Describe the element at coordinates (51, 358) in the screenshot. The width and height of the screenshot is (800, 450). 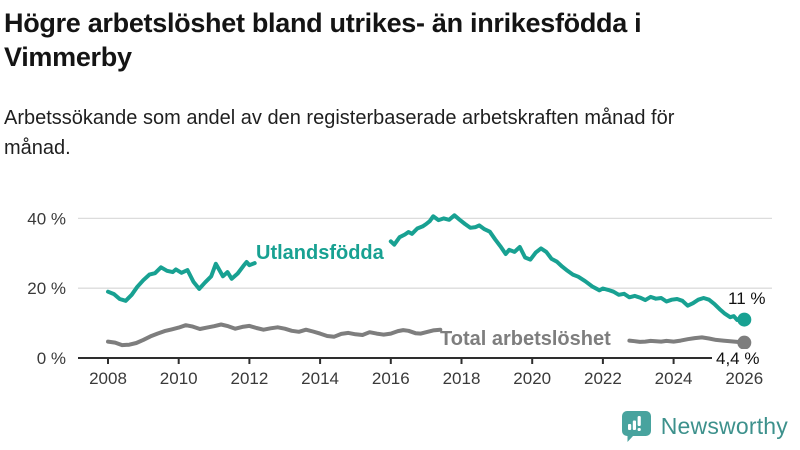
I see `y-tick-label: 0 %` at that location.